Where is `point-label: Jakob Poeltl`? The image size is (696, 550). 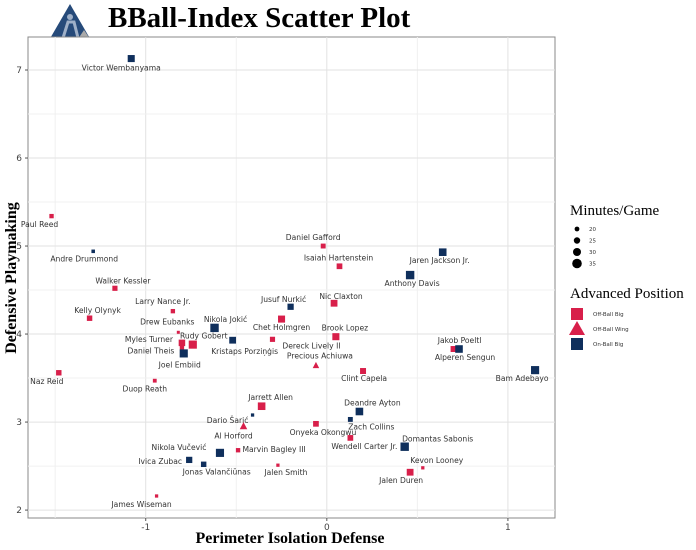 point-label: Jakob Poeltl is located at coordinates (459, 340).